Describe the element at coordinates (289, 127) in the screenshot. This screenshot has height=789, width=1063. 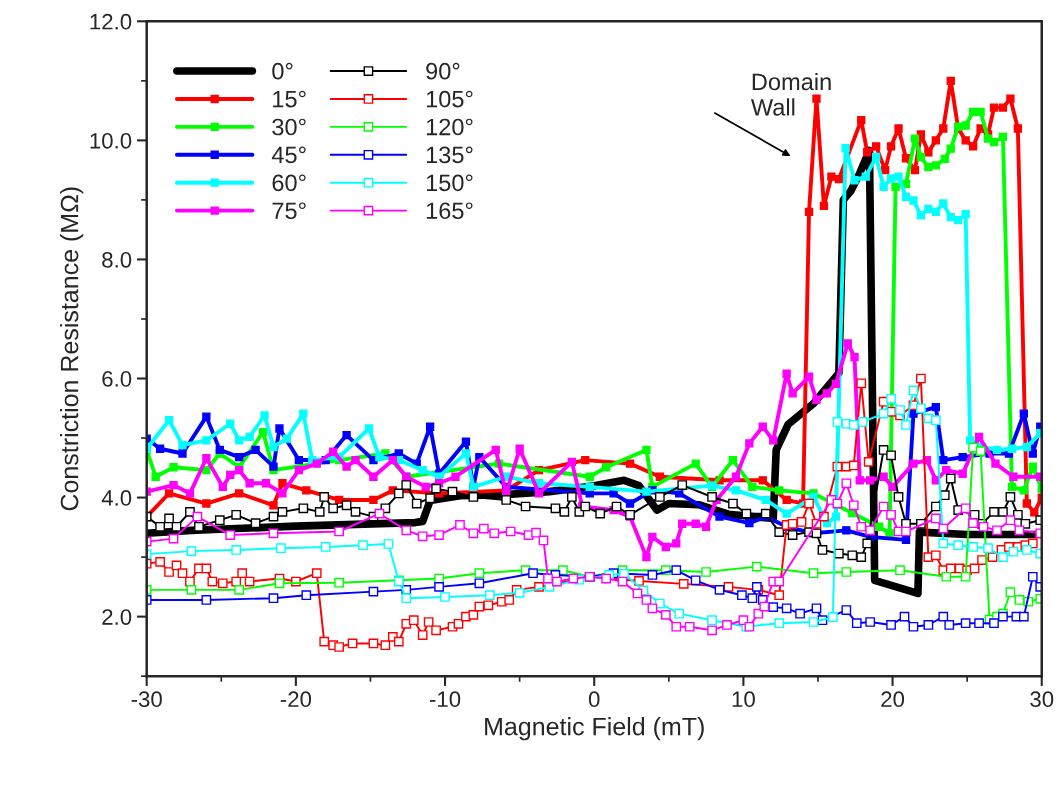
I see `legend-label: 30°` at that location.